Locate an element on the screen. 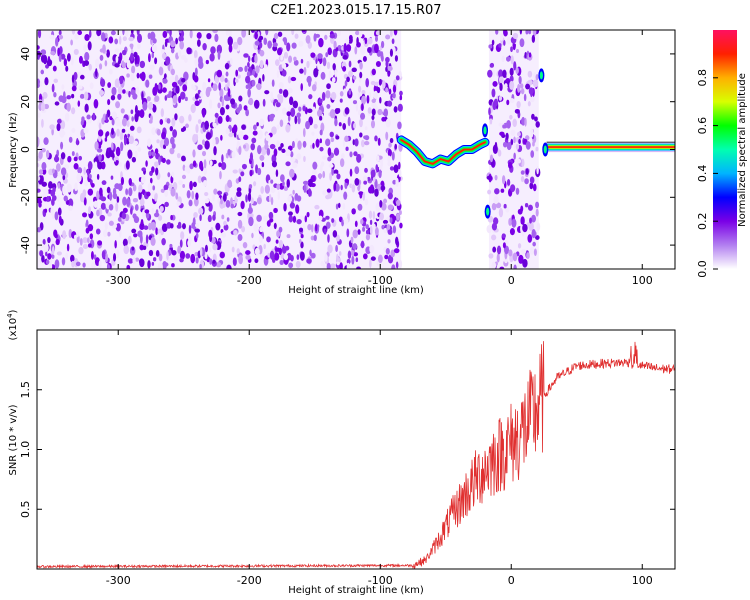 The height and width of the screenshot is (600, 750). carrier-band is located at coordinates (610, 147).